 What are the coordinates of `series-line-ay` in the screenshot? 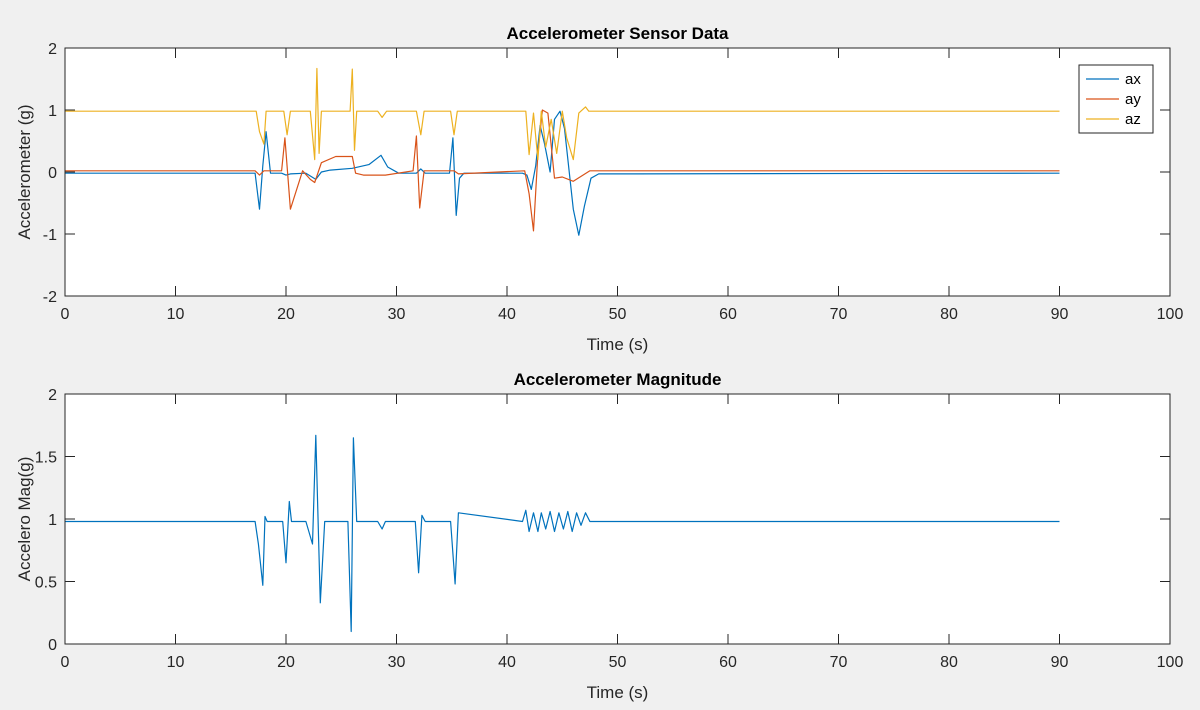 It's located at (562, 170).